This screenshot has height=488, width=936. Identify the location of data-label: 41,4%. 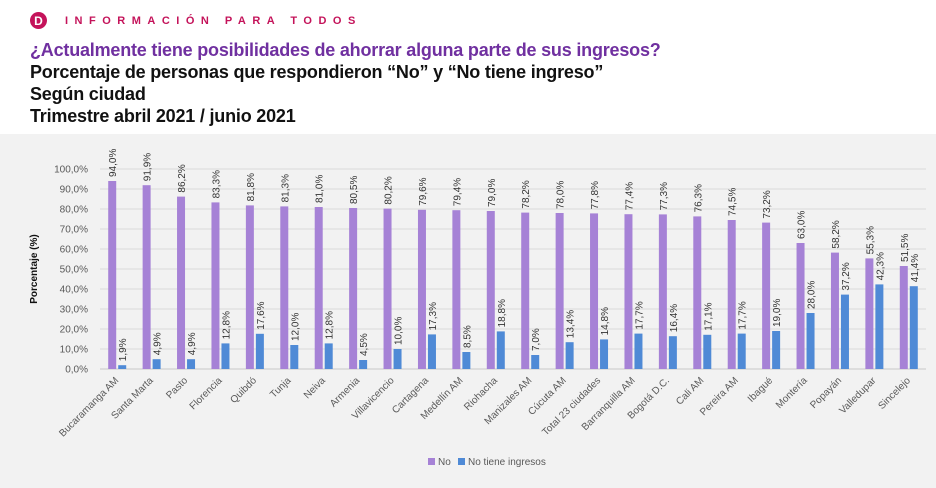
(915, 268).